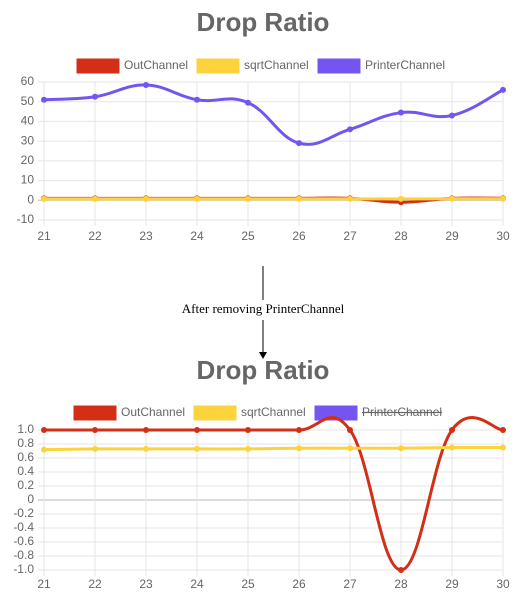 Image resolution: width=527 pixels, height=612 pixels. What do you see at coordinates (263, 308) in the screenshot?
I see `annotation: After removing PrinterChannel` at bounding box center [263, 308].